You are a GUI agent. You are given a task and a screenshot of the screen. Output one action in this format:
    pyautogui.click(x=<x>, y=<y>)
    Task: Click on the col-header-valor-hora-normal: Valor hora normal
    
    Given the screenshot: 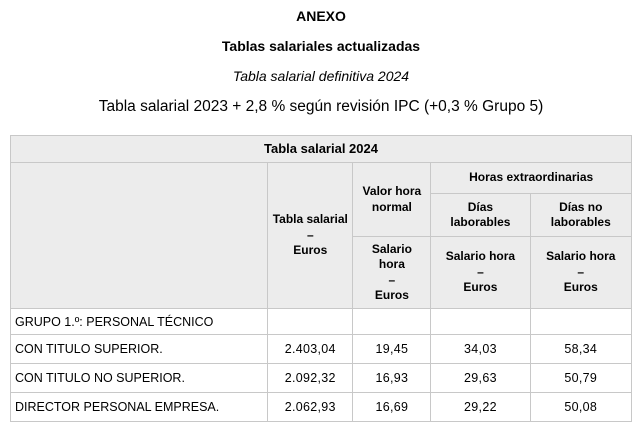 What is the action you would take?
    pyautogui.click(x=392, y=199)
    